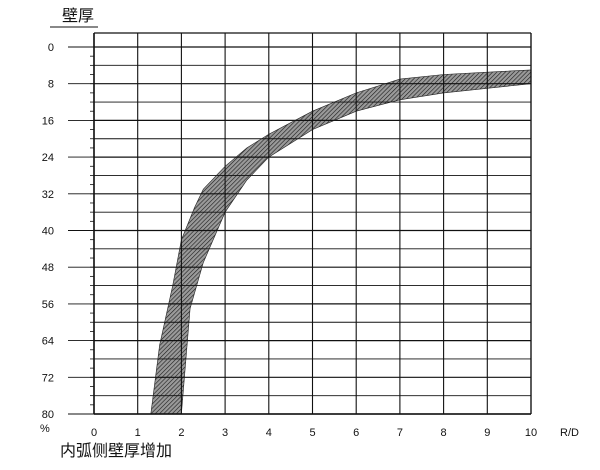 The height and width of the screenshot is (470, 600). What do you see at coordinates (400, 433) in the screenshot?
I see `x-tick-label: 7` at bounding box center [400, 433].